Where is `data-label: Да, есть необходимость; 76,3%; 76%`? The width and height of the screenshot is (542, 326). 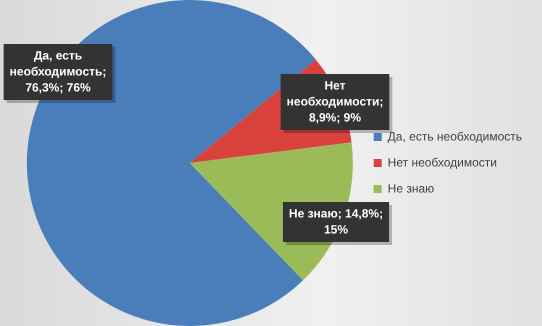 data-label: Да, есть необходимость; 76,3%; 76% is located at coordinates (58, 71).